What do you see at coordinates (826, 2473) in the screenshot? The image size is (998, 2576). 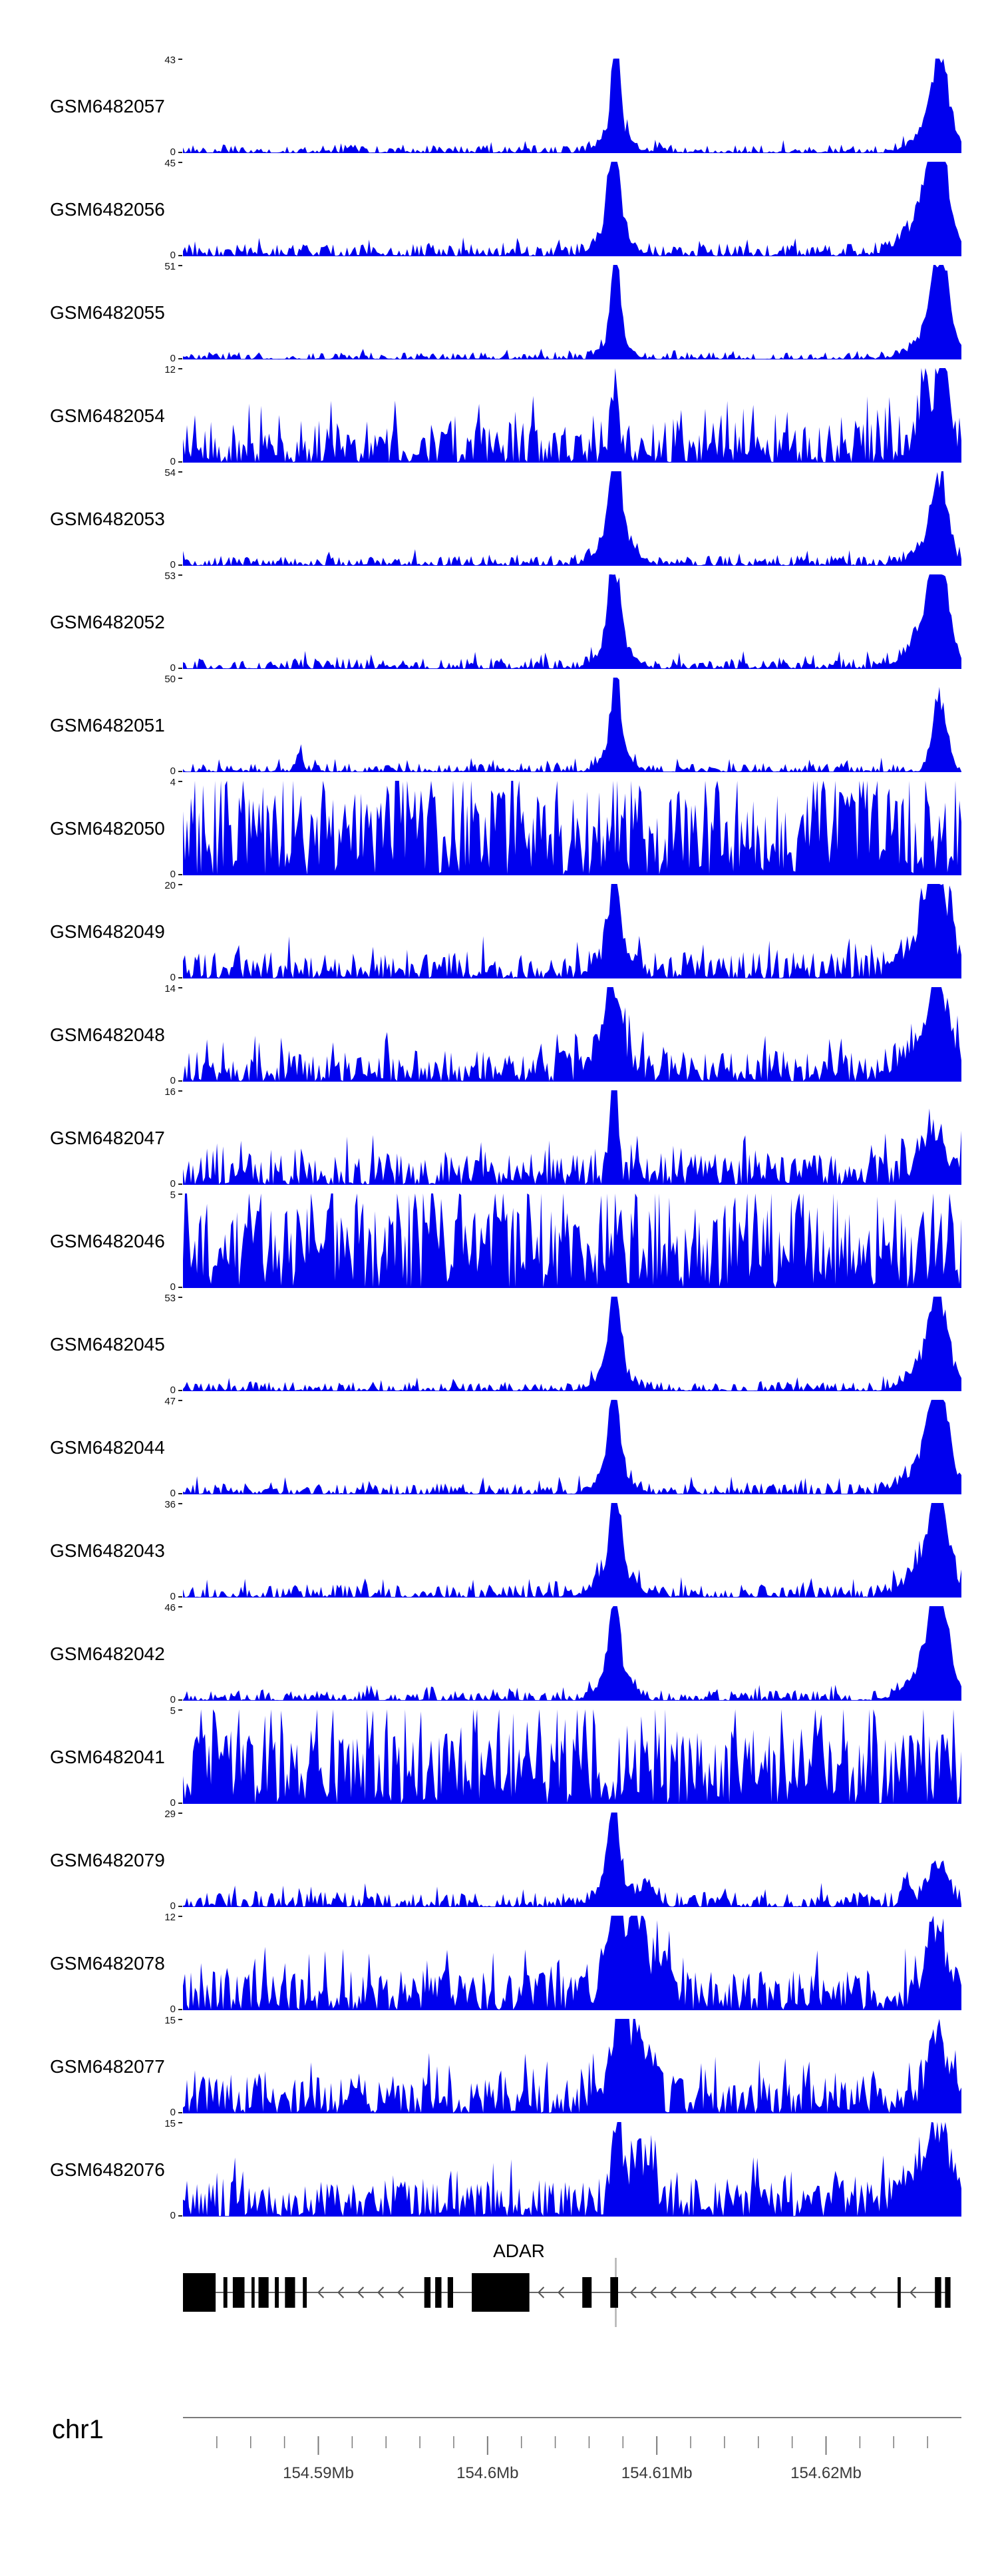 I see `axis-tick-label: 154.62Mb` at bounding box center [826, 2473].